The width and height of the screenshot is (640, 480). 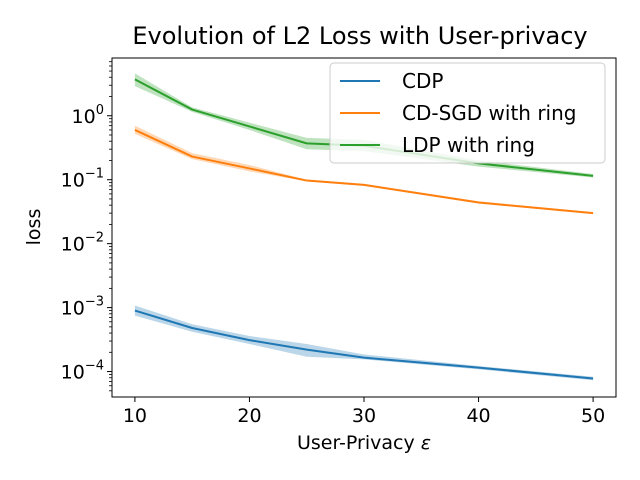 I want to click on y-axis-label: loss, so click(x=34, y=227).